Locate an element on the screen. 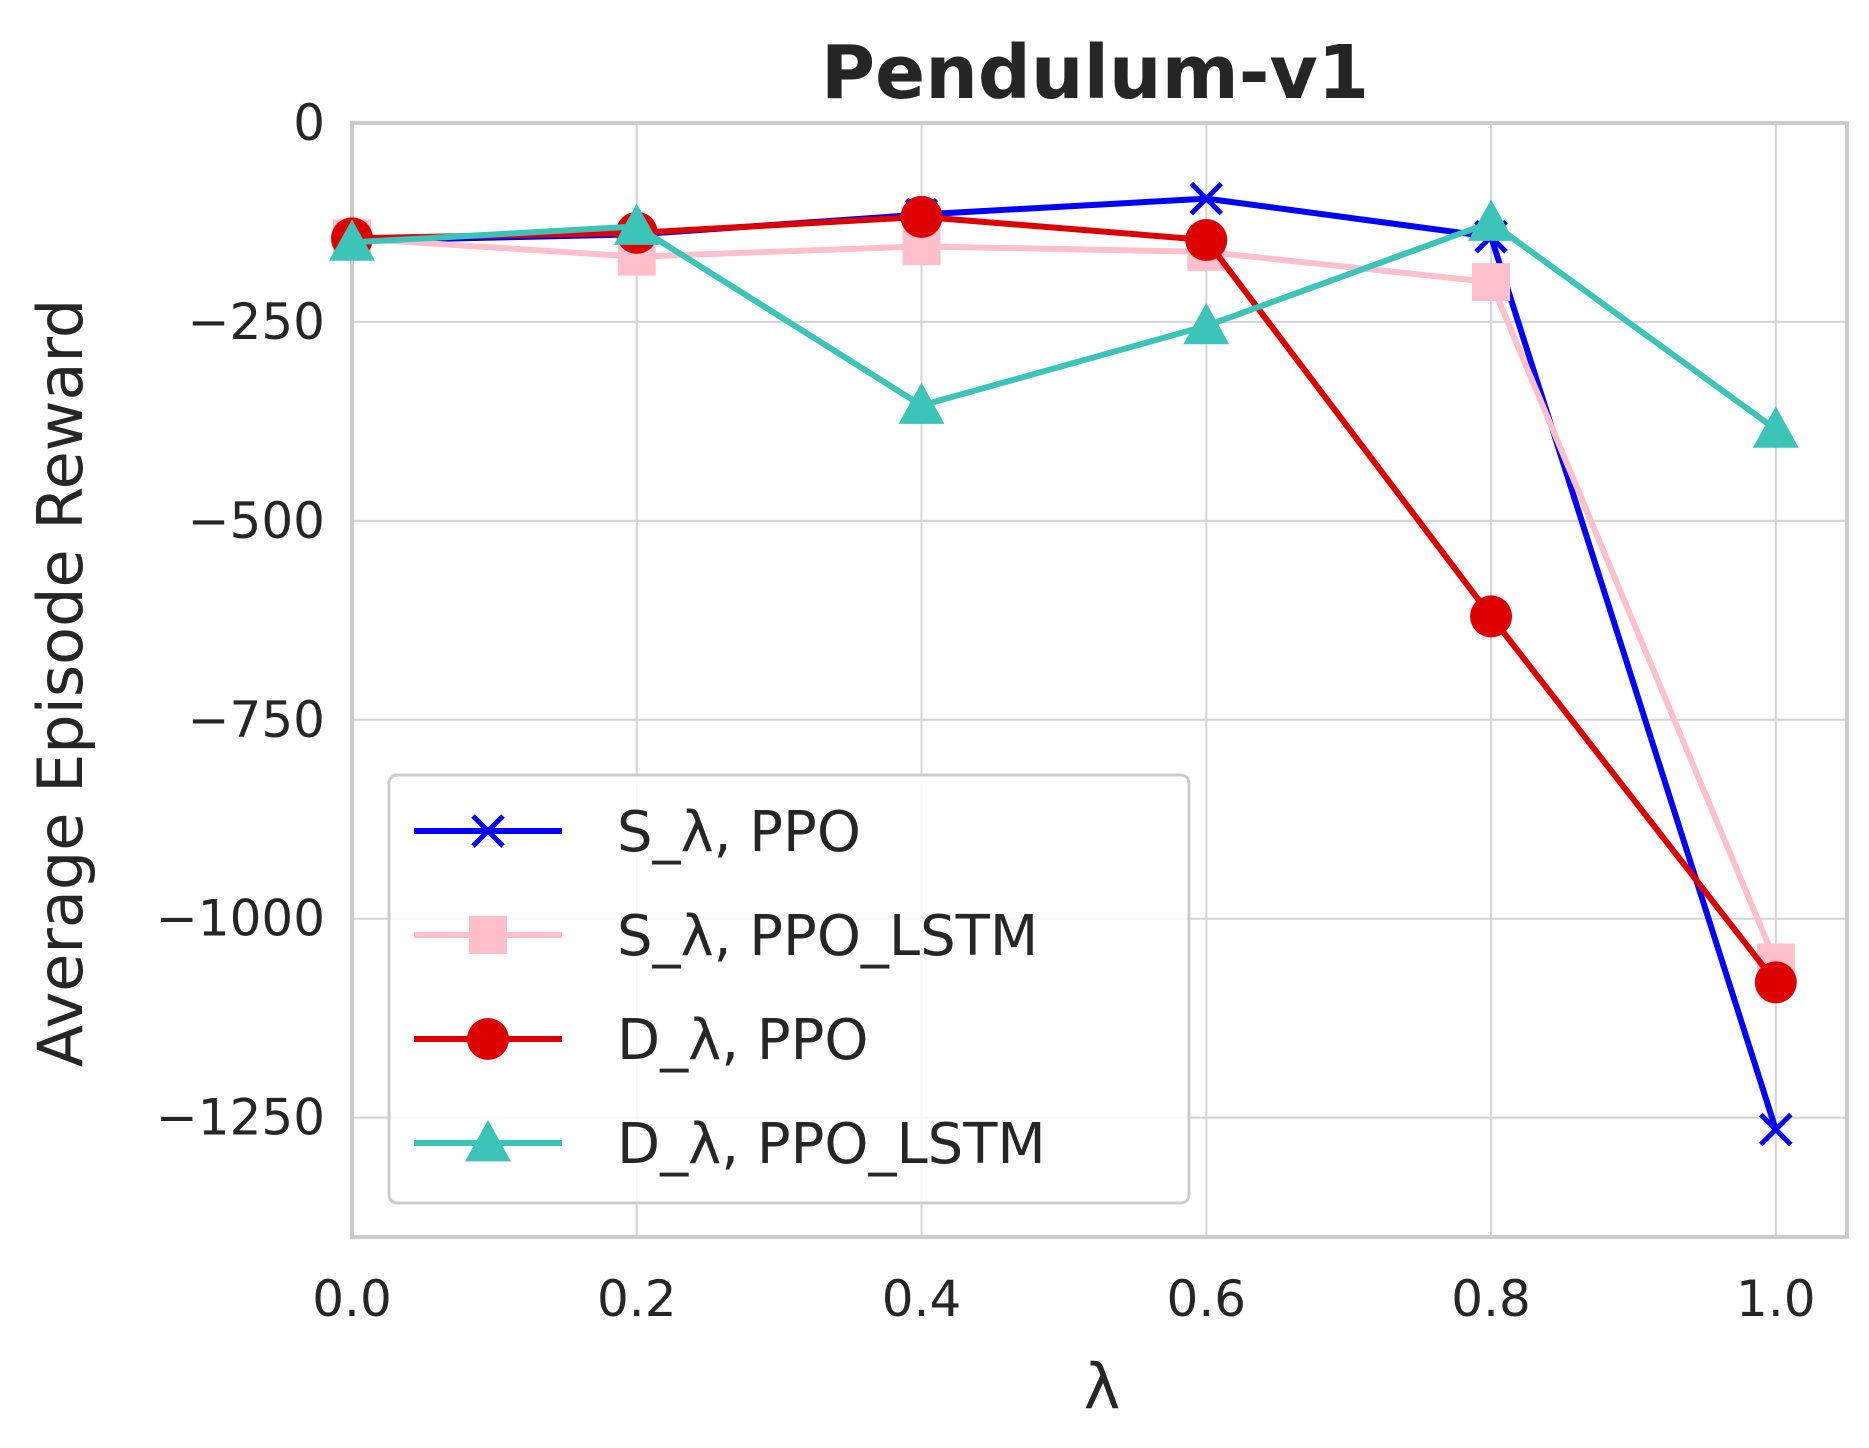 Image resolution: width=1869 pixels, height=1448 pixels. x-tick-label: 0.6 is located at coordinates (1207, 1299).